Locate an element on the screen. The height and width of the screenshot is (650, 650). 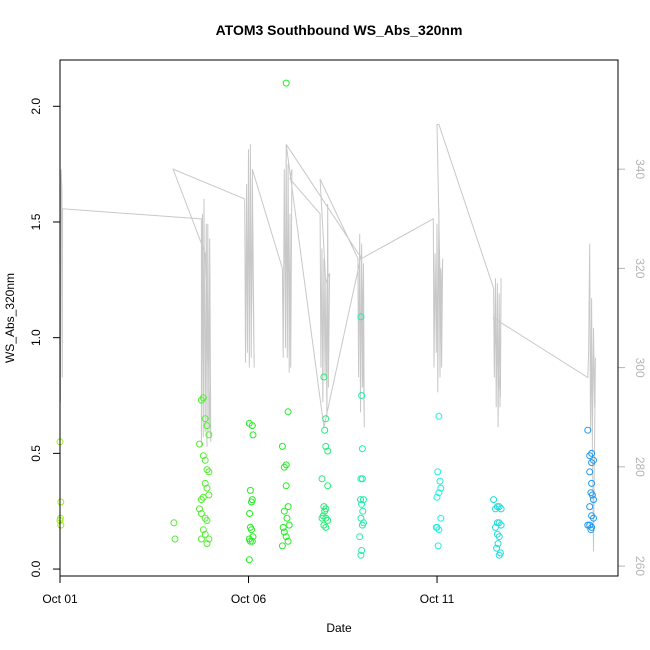
y-tick-label: 1.0 is located at coordinates (36, 337).